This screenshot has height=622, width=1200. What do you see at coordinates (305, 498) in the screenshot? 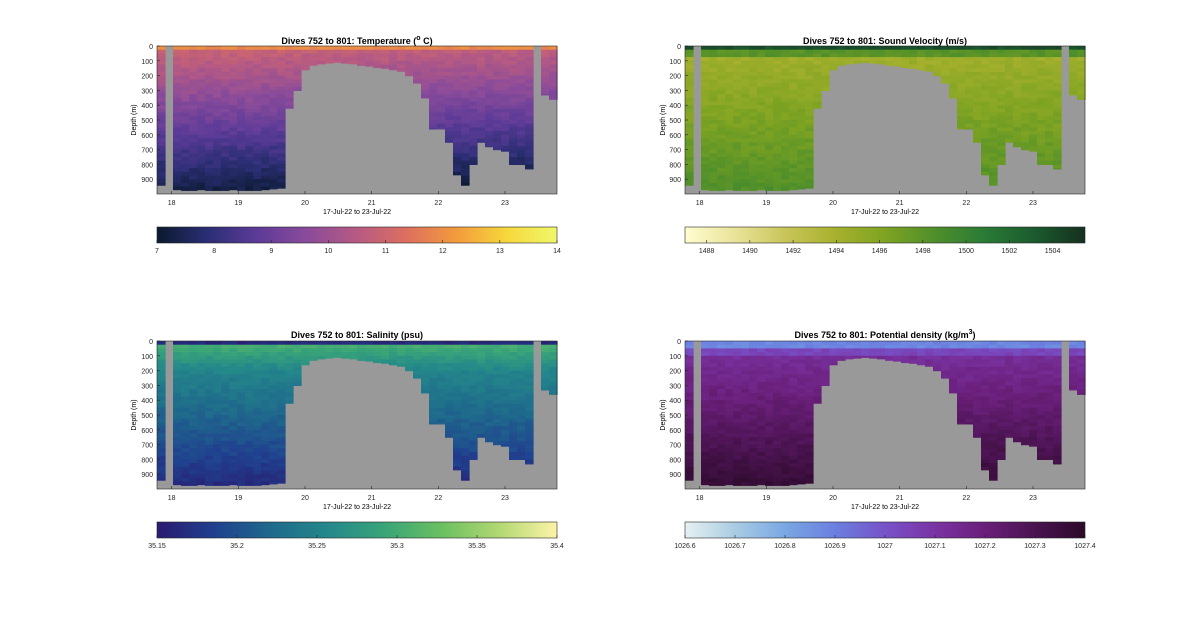
I see `x-tick-label: 20` at bounding box center [305, 498].